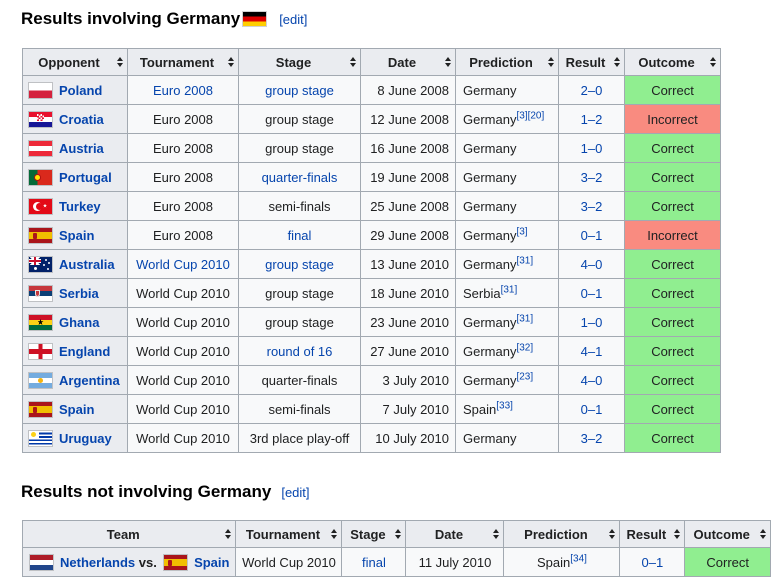  I want to click on opponent-link: Argentina, so click(89, 380).